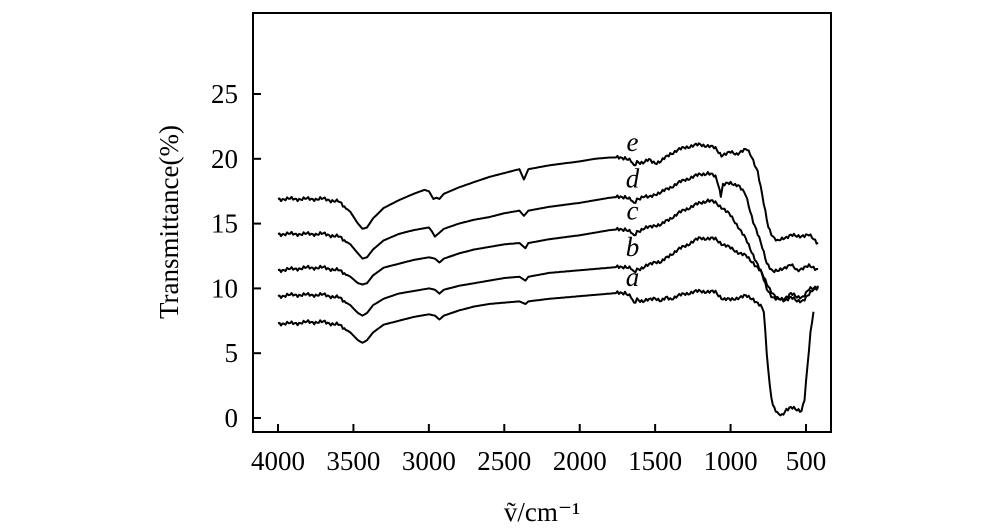 This screenshot has width=1000, height=531. Describe the element at coordinates (538, 450) in the screenshot. I see `x-axis: 4000 3500 3000 2500 2000 1500 1000 500` at that location.